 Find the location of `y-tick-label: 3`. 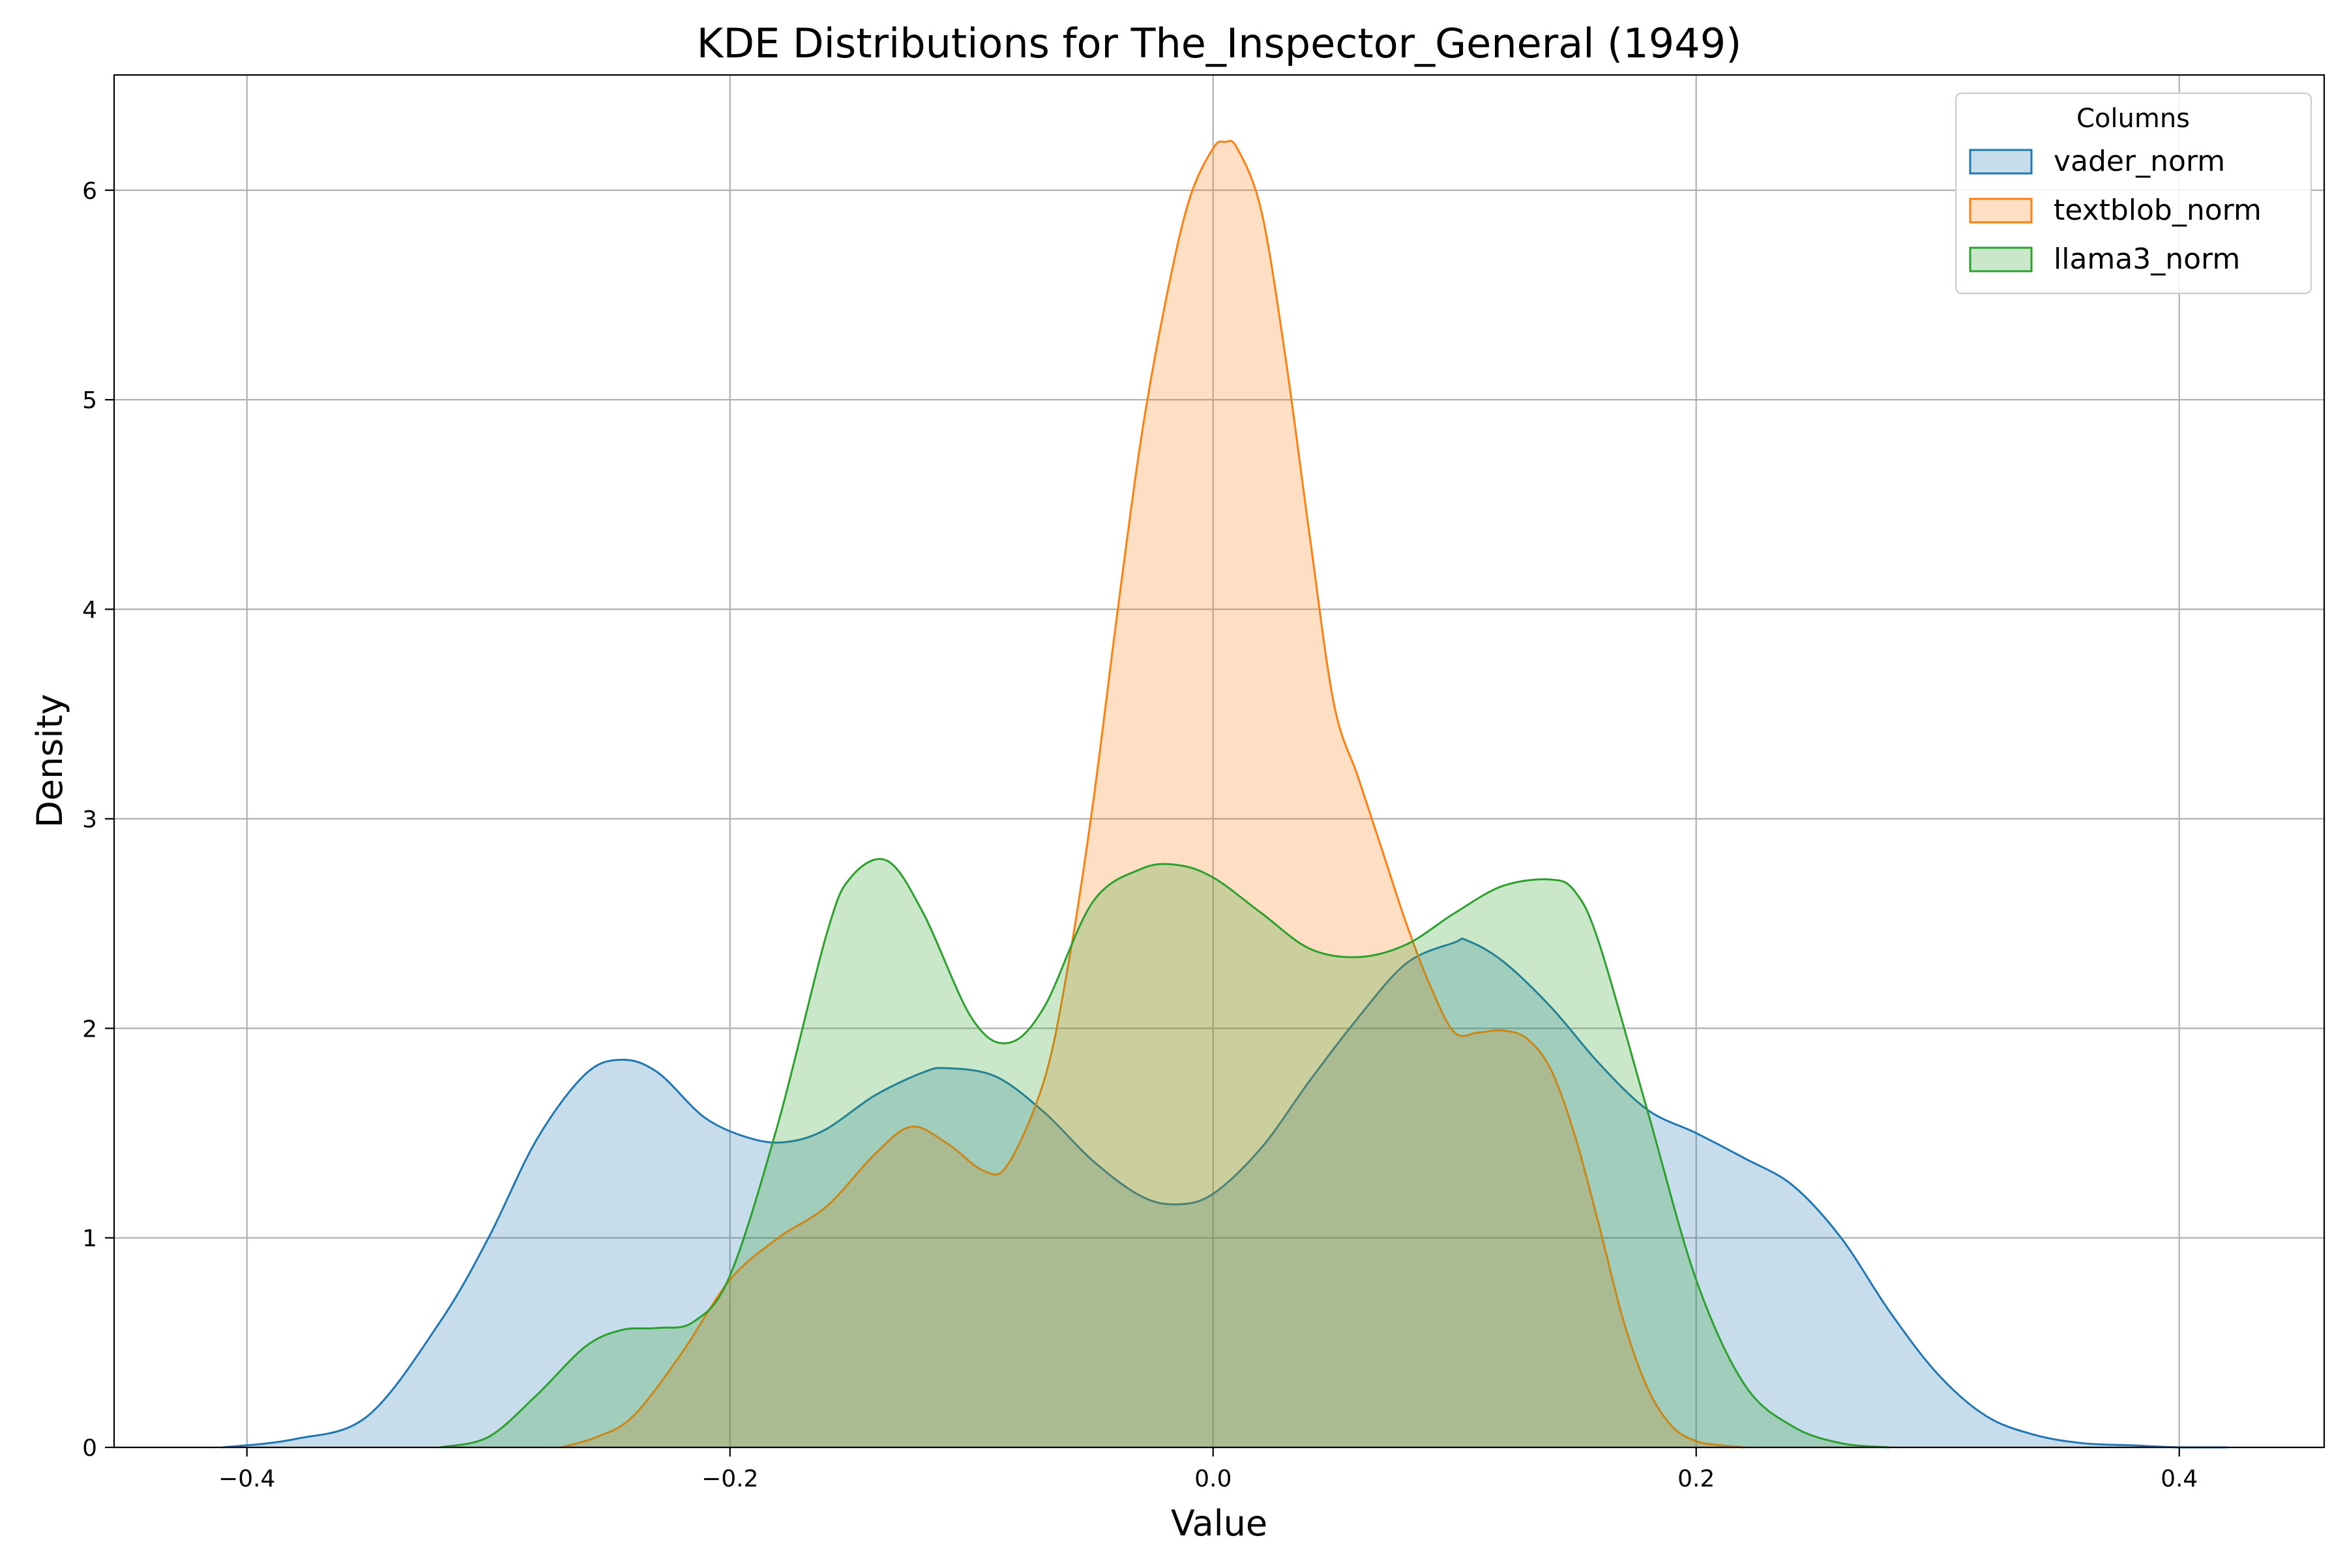

y-tick-label: 3 is located at coordinates (89, 820).